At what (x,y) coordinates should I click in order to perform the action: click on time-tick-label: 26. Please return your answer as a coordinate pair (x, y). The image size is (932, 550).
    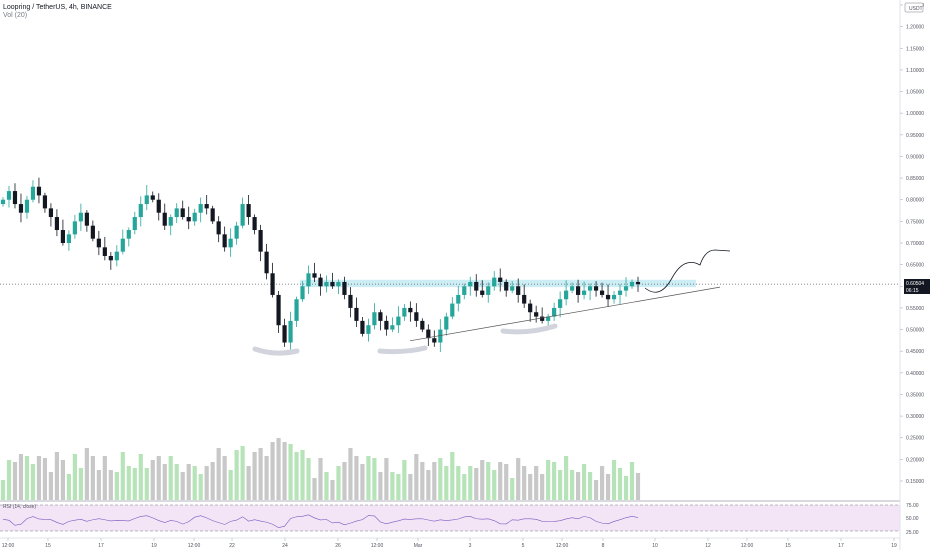
    Looking at the image, I should click on (338, 546).